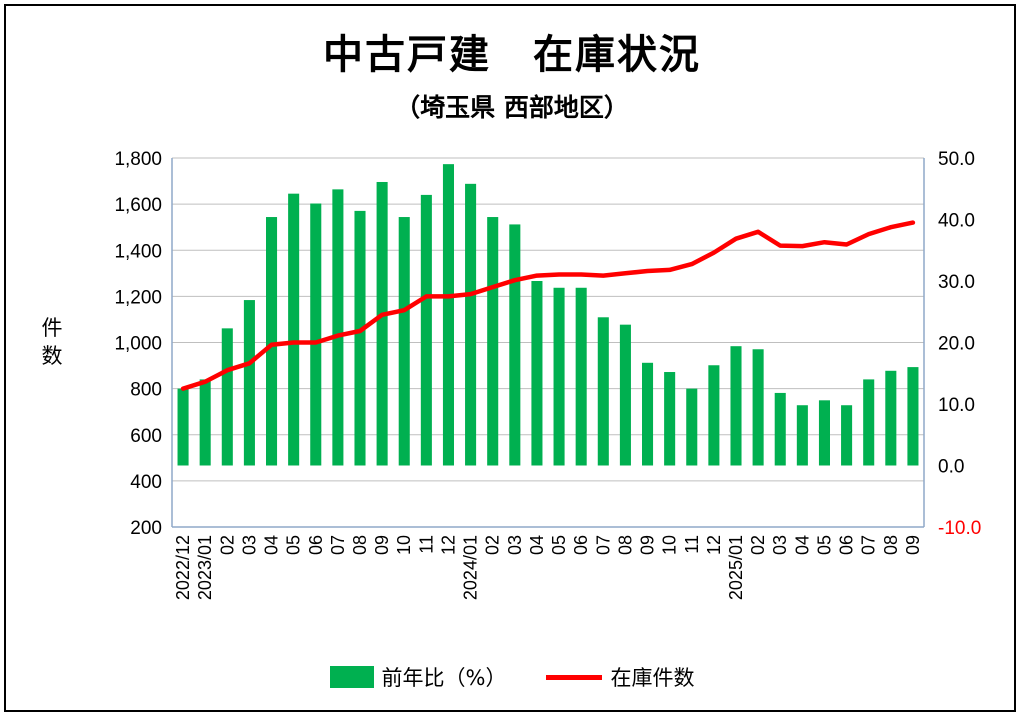 The image size is (1024, 718). Describe the element at coordinates (52, 328) in the screenshot. I see `y-label-char: 件` at that location.